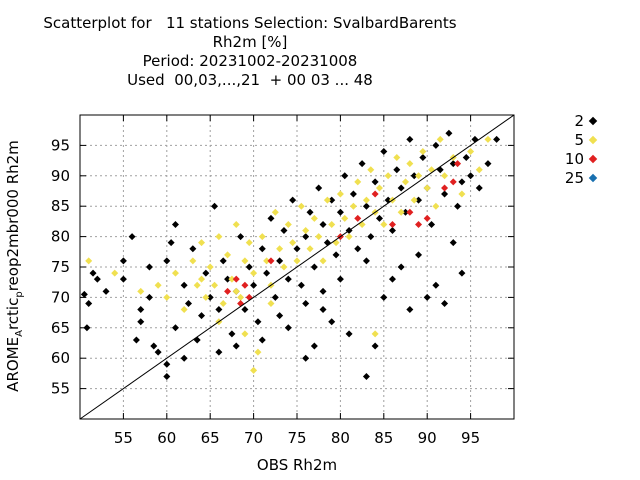  Describe the element at coordinates (250, 42) in the screenshot. I see `title-line-2: Rh2m [%]` at that location.